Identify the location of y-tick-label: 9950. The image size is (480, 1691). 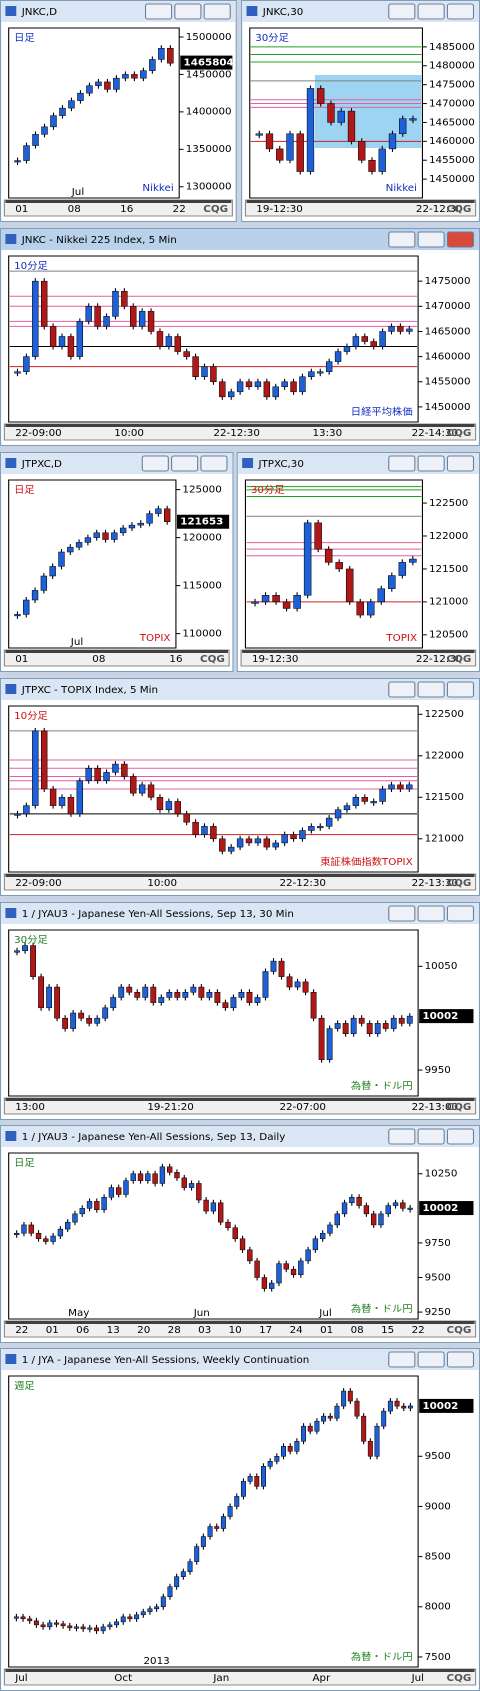
(438, 1070).